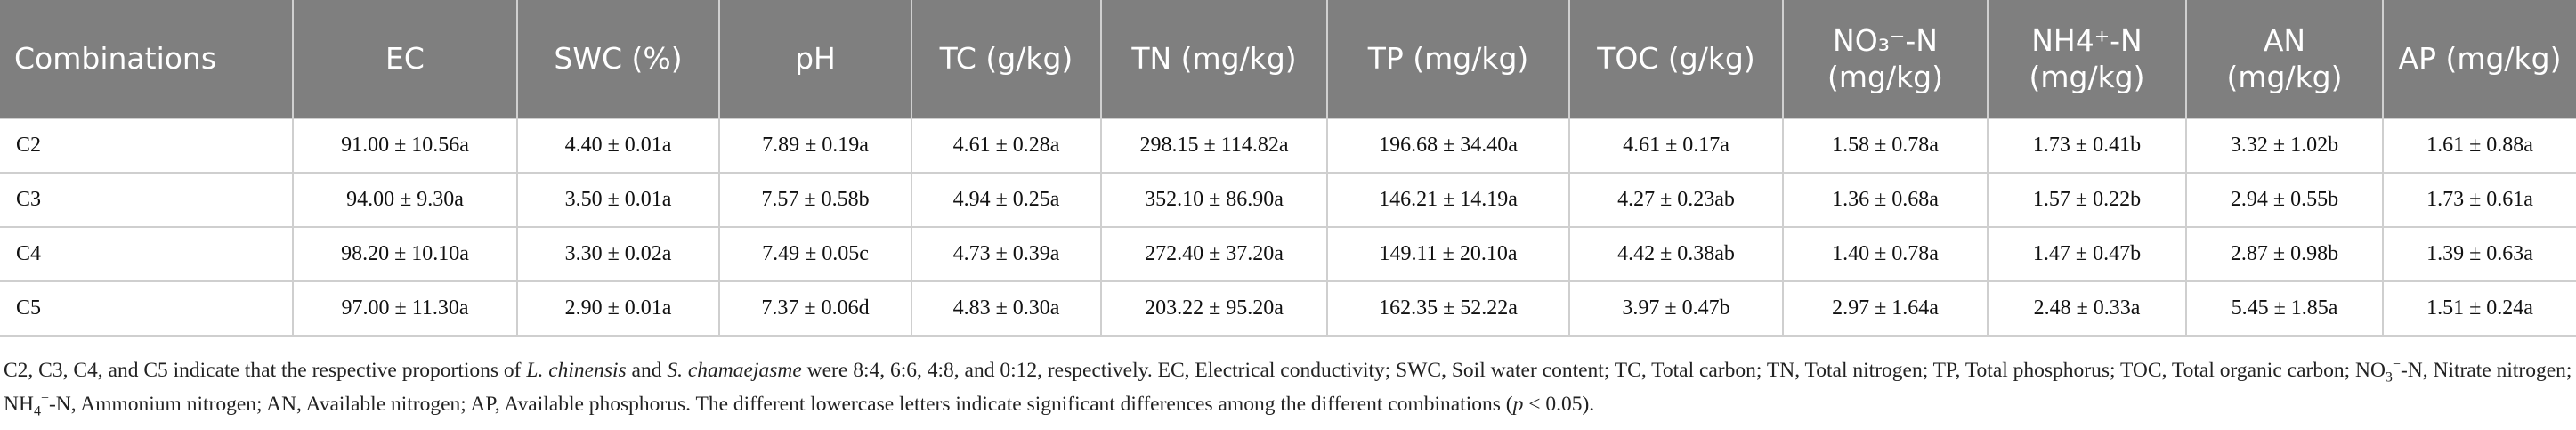  What do you see at coordinates (618, 254) in the screenshot?
I see `table-cell: 3.30 ± 0.02a` at bounding box center [618, 254].